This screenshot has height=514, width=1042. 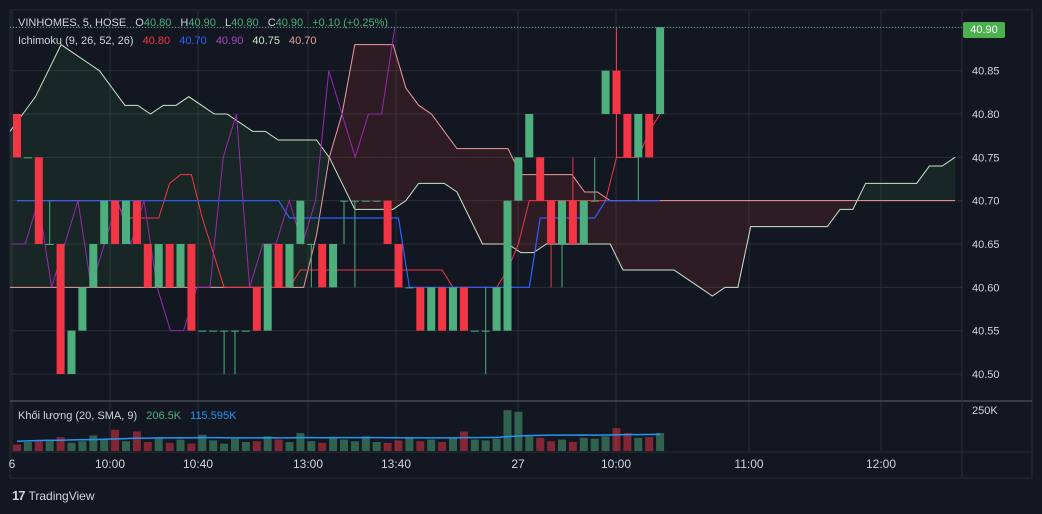 What do you see at coordinates (303, 41) in the screenshot?
I see `span-b-value: 40.70` at bounding box center [303, 41].